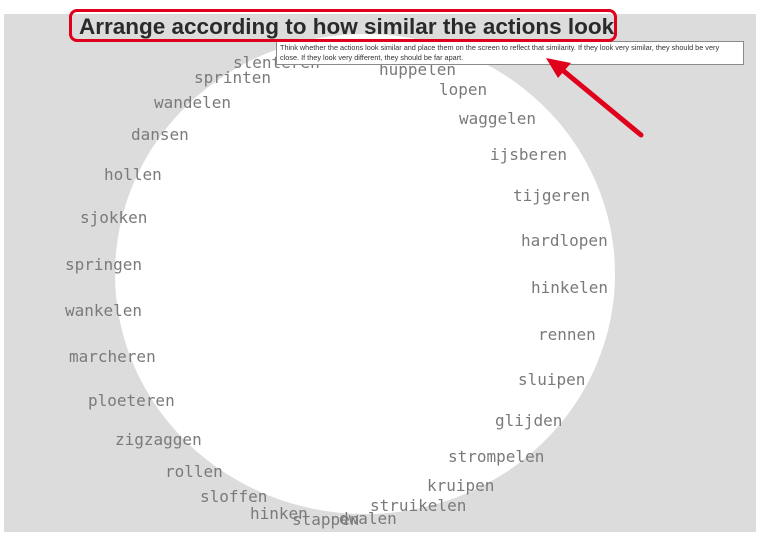 The image size is (762, 536). What do you see at coordinates (234, 496) in the screenshot?
I see `word-item: sloffen` at bounding box center [234, 496].